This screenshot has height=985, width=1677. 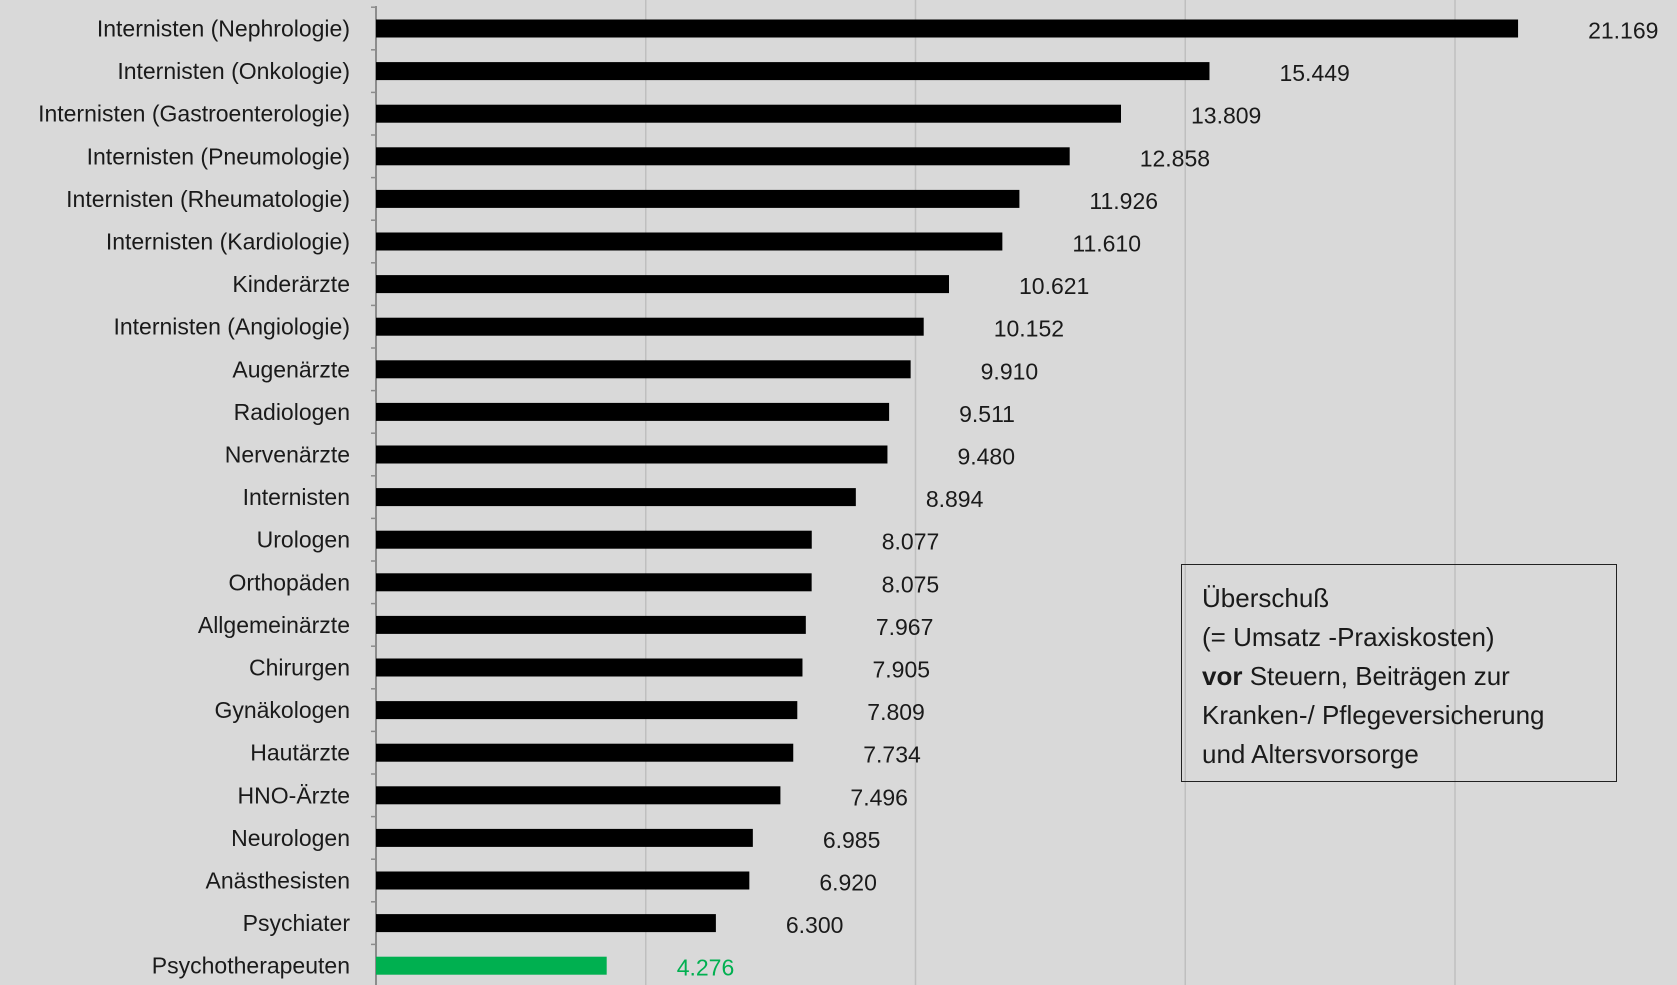 I want to click on annotation-line-1: Überschuß, so click(x=1266, y=598).